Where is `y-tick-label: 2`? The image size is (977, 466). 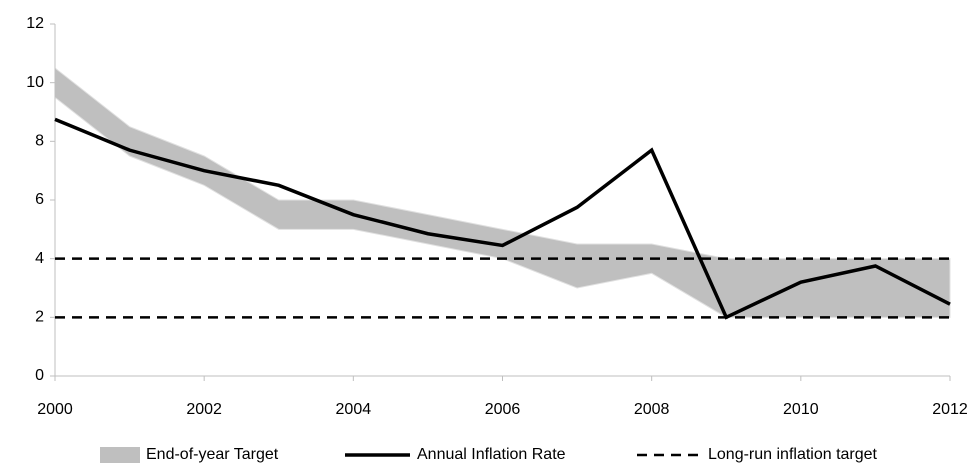 y-tick-label: 2 is located at coordinates (39, 317).